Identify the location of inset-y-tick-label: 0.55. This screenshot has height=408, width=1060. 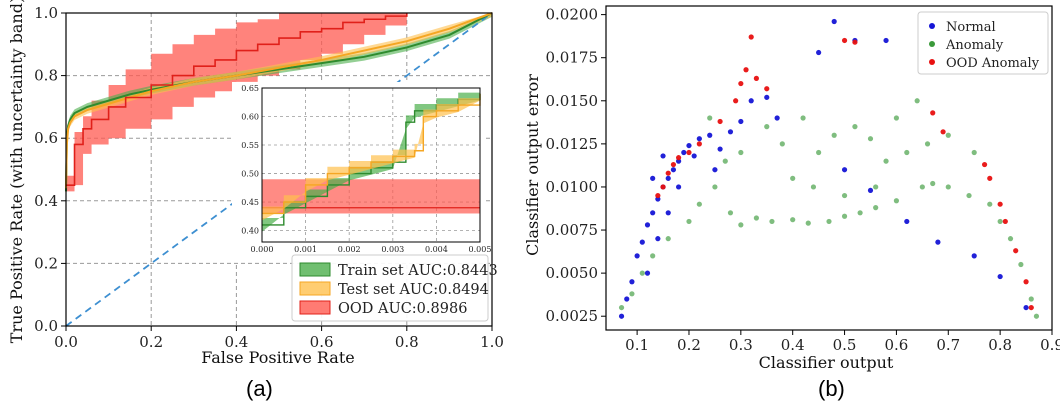
(250, 145).